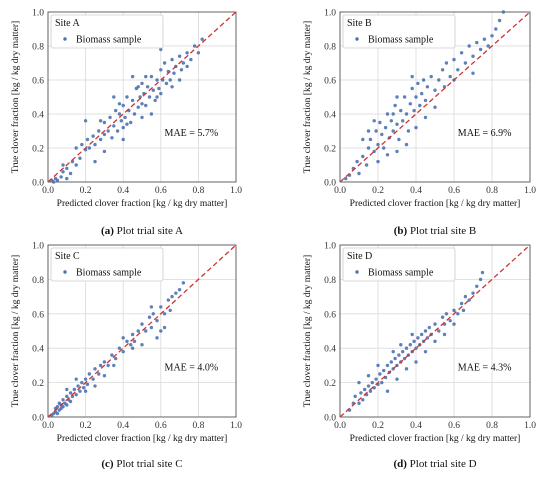  I want to click on caption-label: (b), so click(401, 231).